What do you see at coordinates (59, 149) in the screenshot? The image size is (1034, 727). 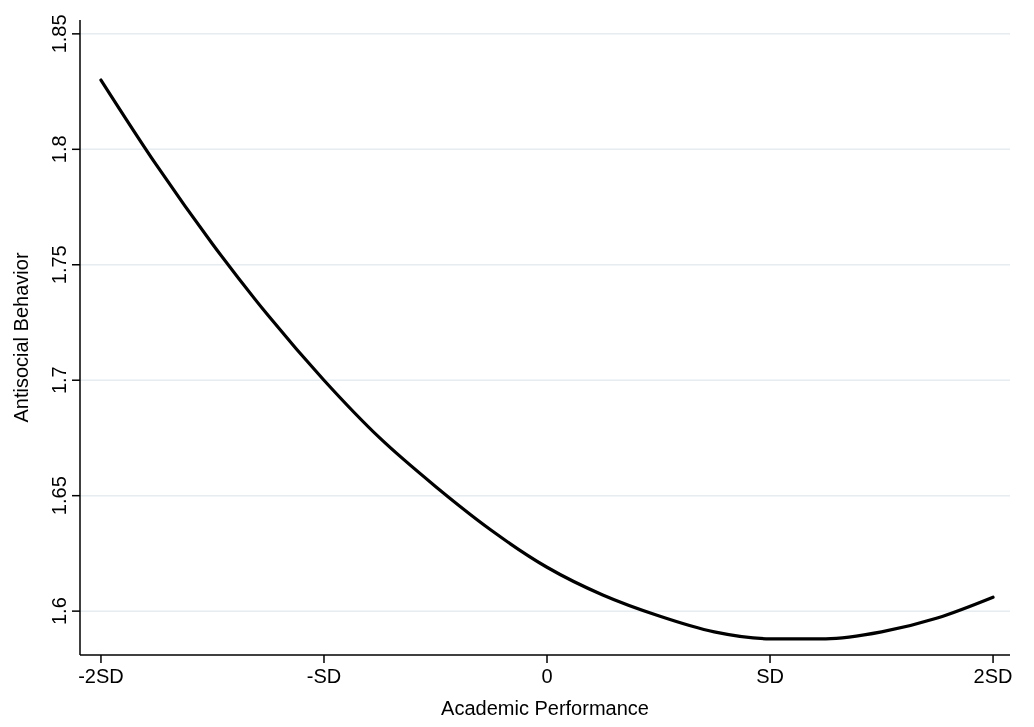 I see `y-tick-label: 1.8` at bounding box center [59, 149].